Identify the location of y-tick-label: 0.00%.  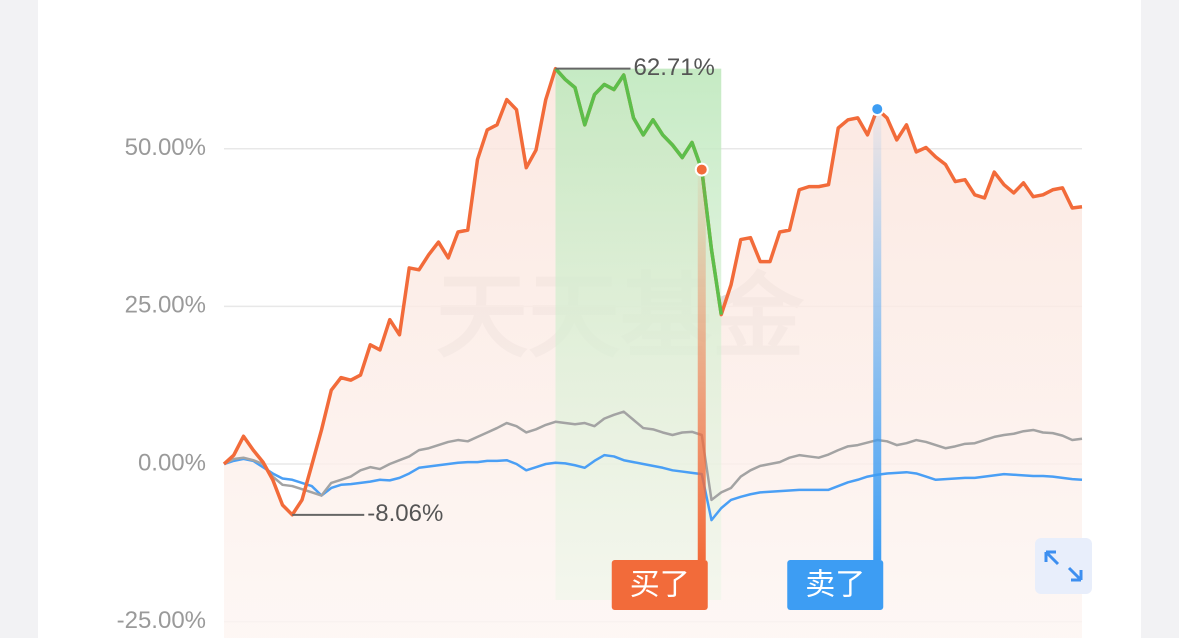
(172, 462).